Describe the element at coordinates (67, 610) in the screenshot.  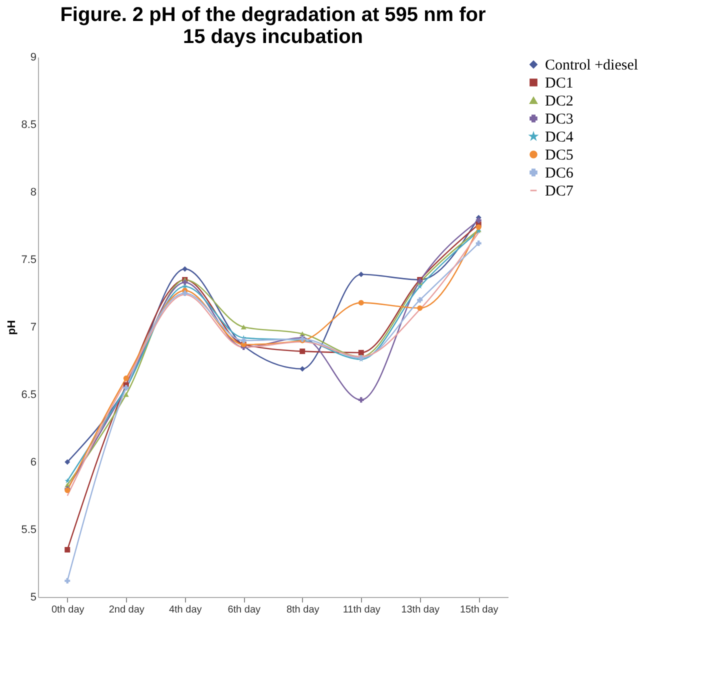
I see `x-tick-label: 0th day` at that location.